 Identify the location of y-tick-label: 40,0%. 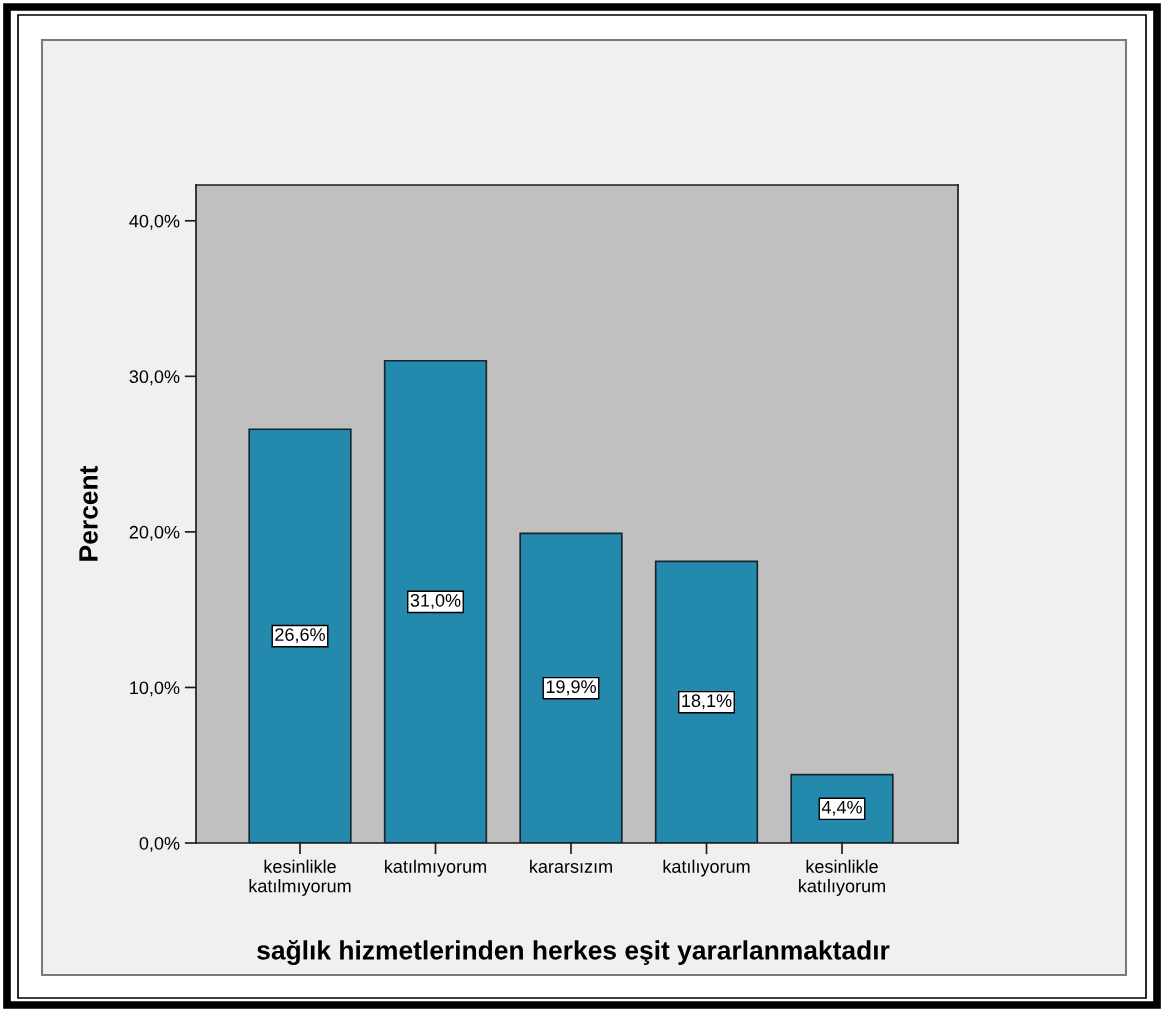
(154, 222).